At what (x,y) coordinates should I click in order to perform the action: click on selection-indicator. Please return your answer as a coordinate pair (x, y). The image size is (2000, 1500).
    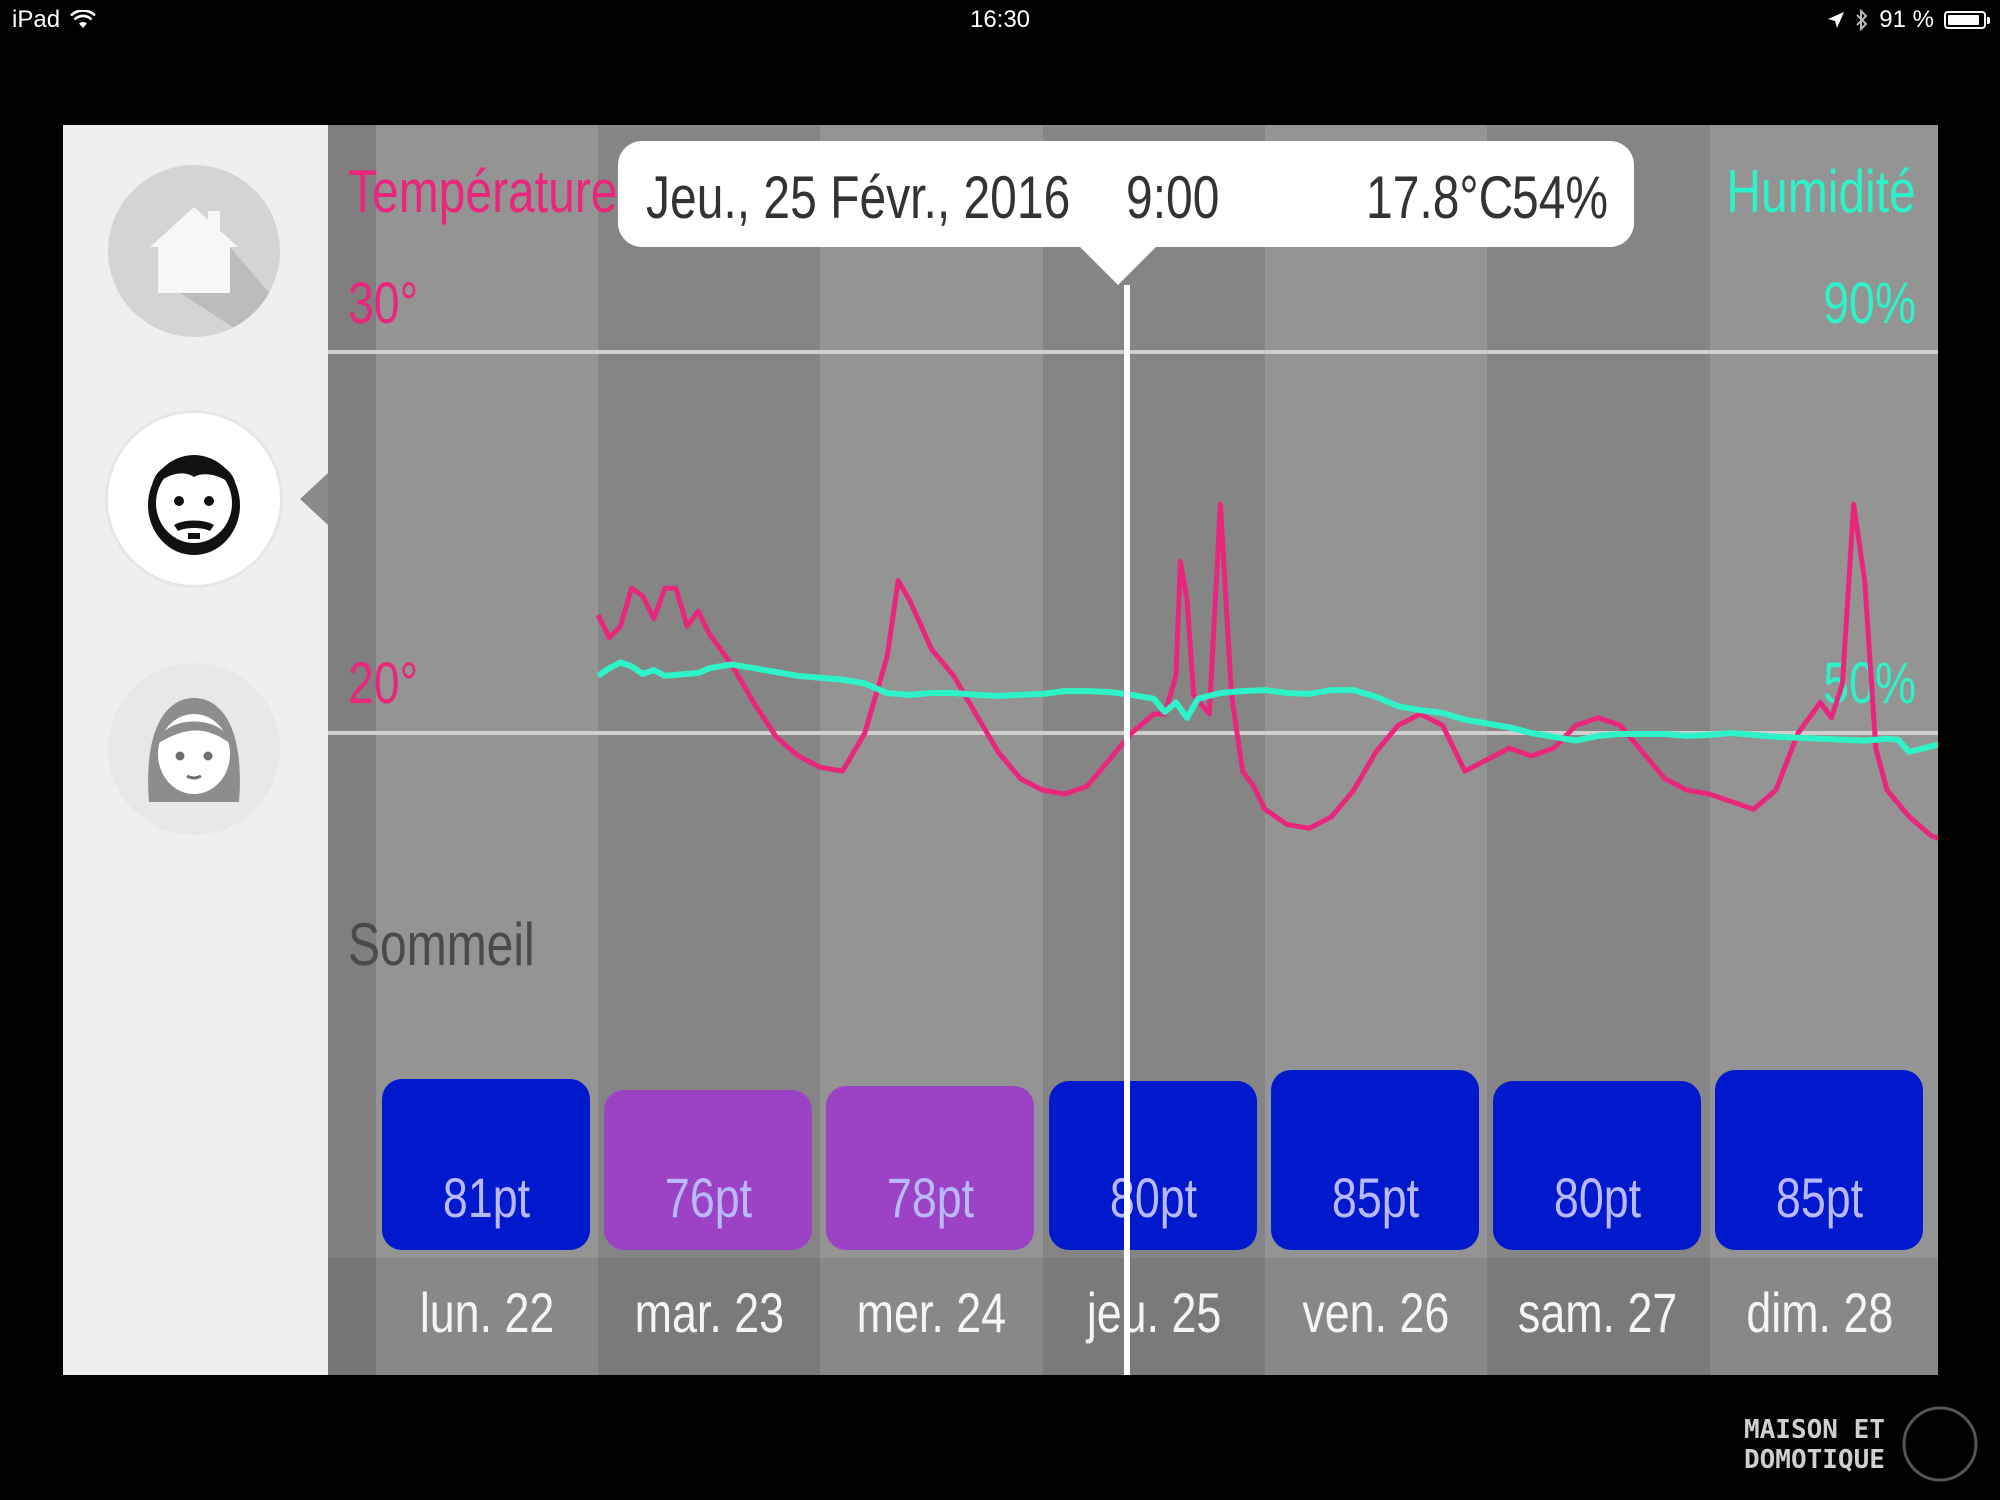
    Looking at the image, I should click on (314, 499).